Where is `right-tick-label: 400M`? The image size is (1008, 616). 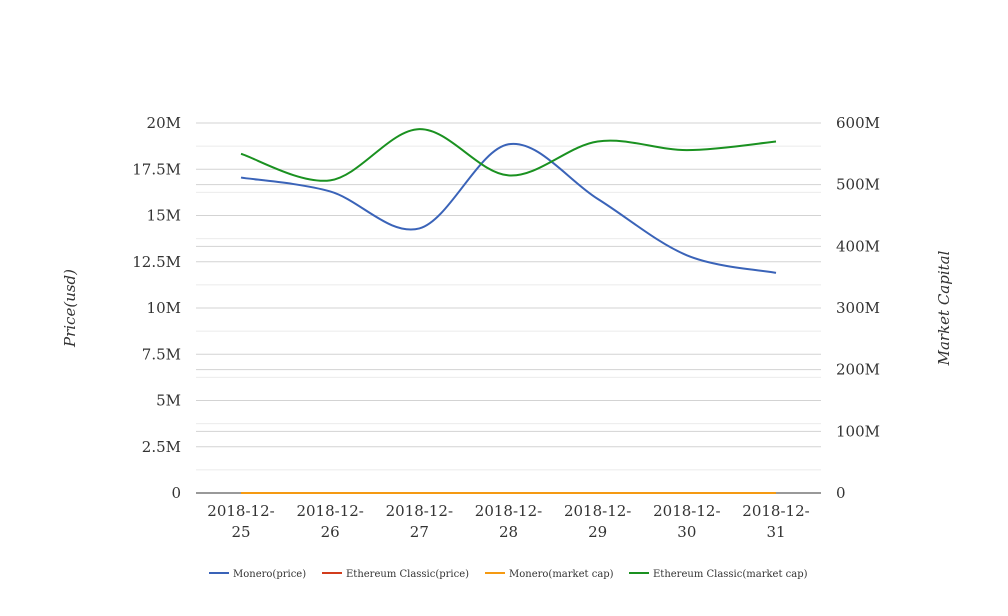
right-tick-label: 400M is located at coordinates (858, 246).